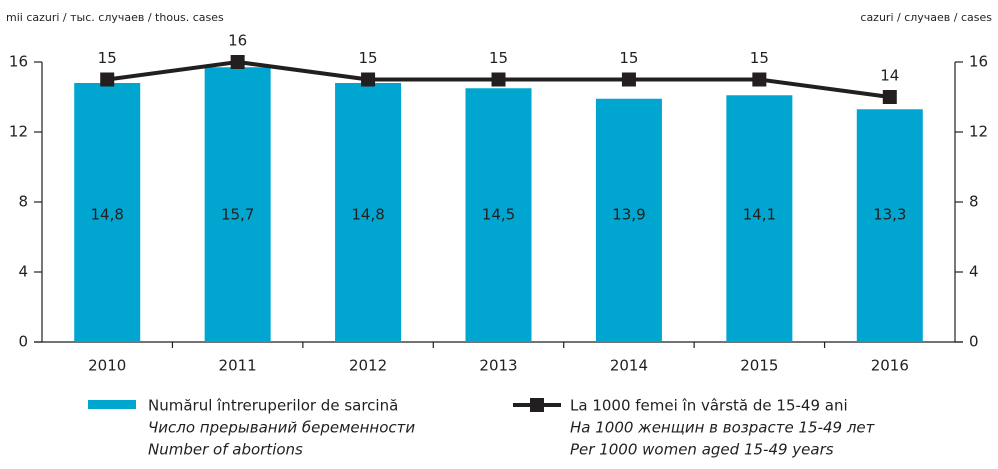 Image resolution: width=998 pixels, height=469 pixels. What do you see at coordinates (978, 132) in the screenshot?
I see `y2-tick-label: 12` at bounding box center [978, 132].